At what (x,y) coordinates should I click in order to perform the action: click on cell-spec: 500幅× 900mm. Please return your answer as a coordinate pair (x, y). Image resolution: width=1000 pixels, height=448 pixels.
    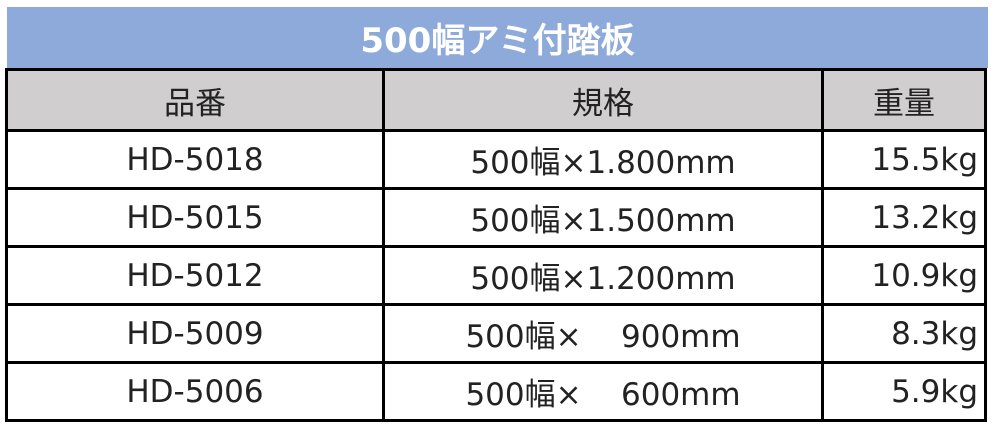
    Looking at the image, I should click on (603, 333).